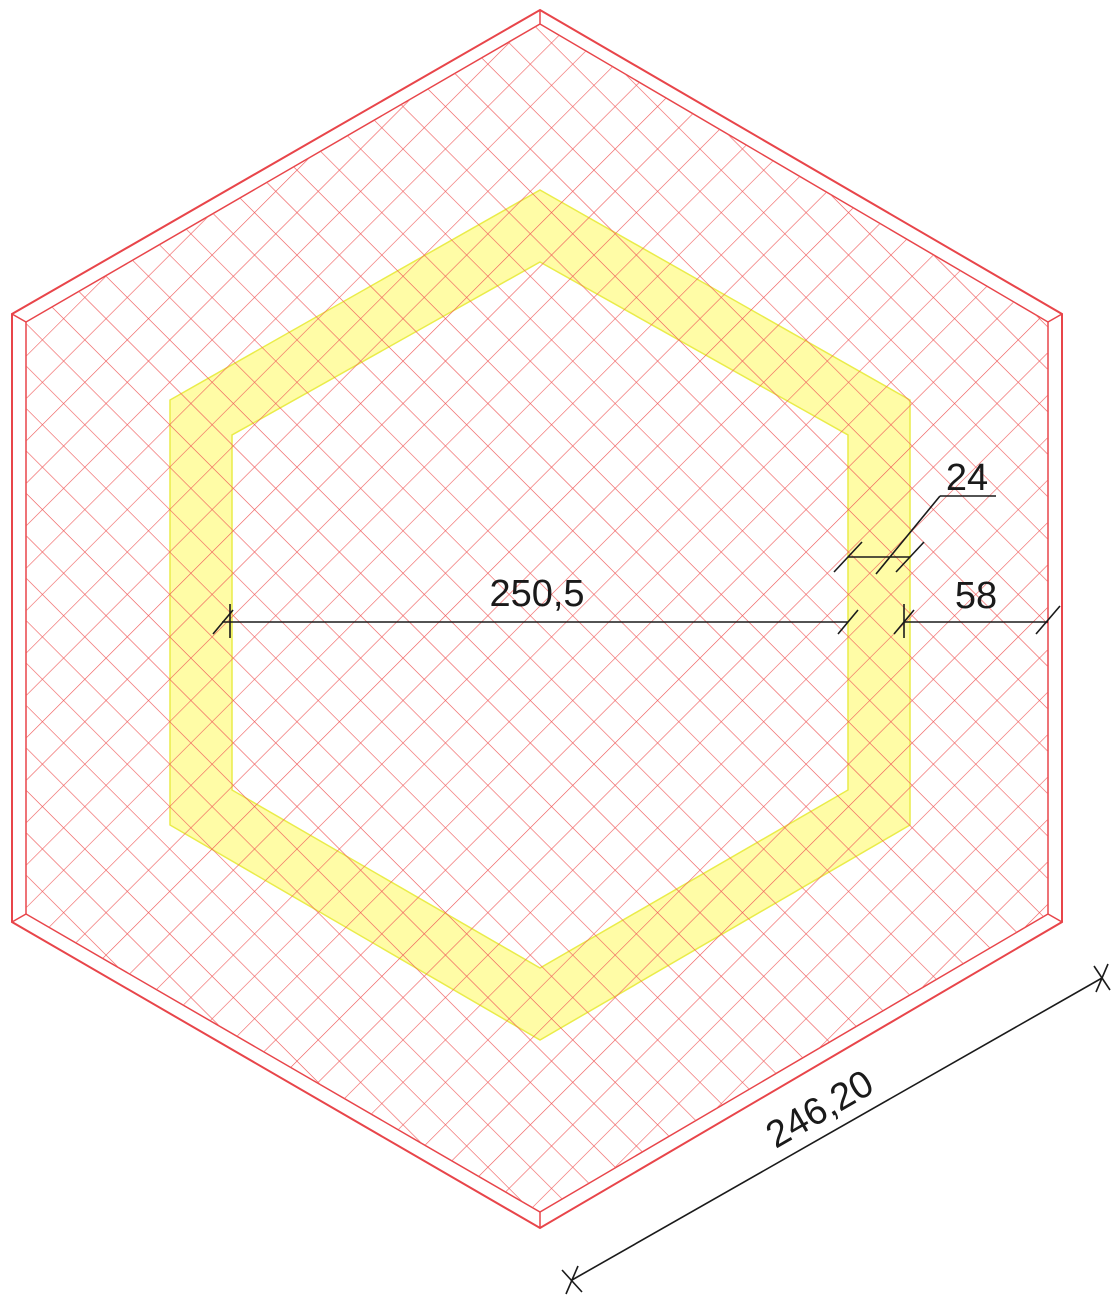  Describe the element at coordinates (536, 594) in the screenshot. I see `dimension-label-inner-width: 250,5` at that location.